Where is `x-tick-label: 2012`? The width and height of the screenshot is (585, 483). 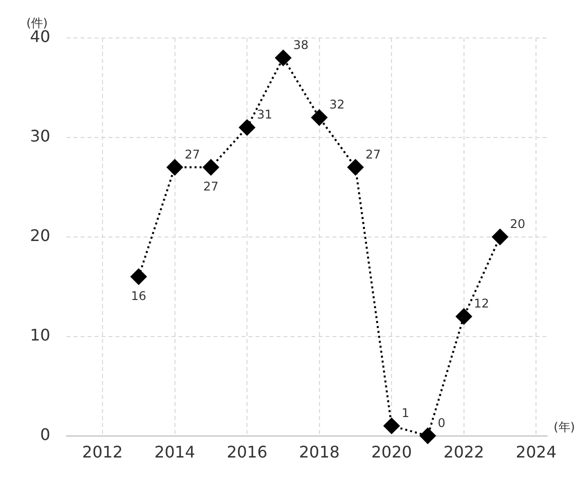
x-tick-label: 2012 is located at coordinates (102, 452).